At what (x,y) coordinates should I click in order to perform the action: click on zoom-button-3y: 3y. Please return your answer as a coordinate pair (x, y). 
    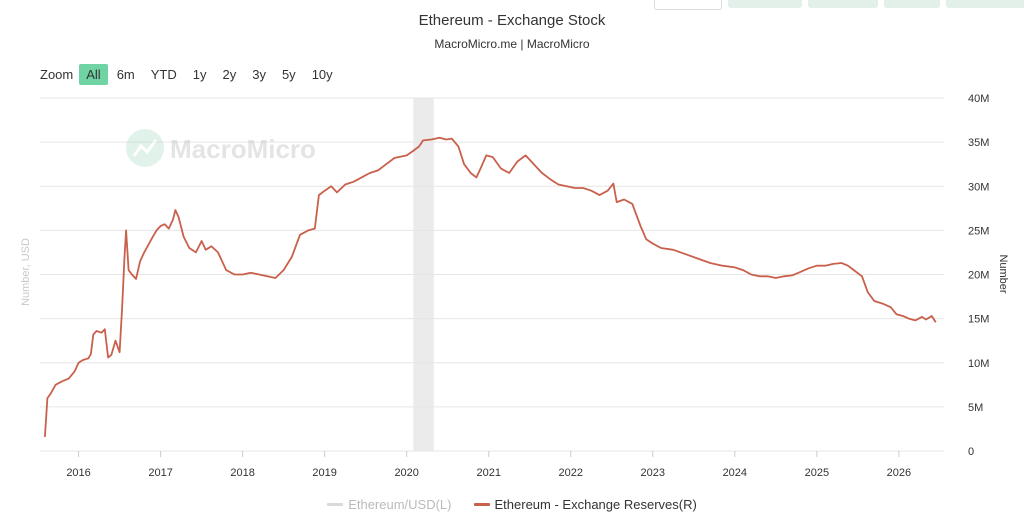
    Looking at the image, I should click on (259, 74).